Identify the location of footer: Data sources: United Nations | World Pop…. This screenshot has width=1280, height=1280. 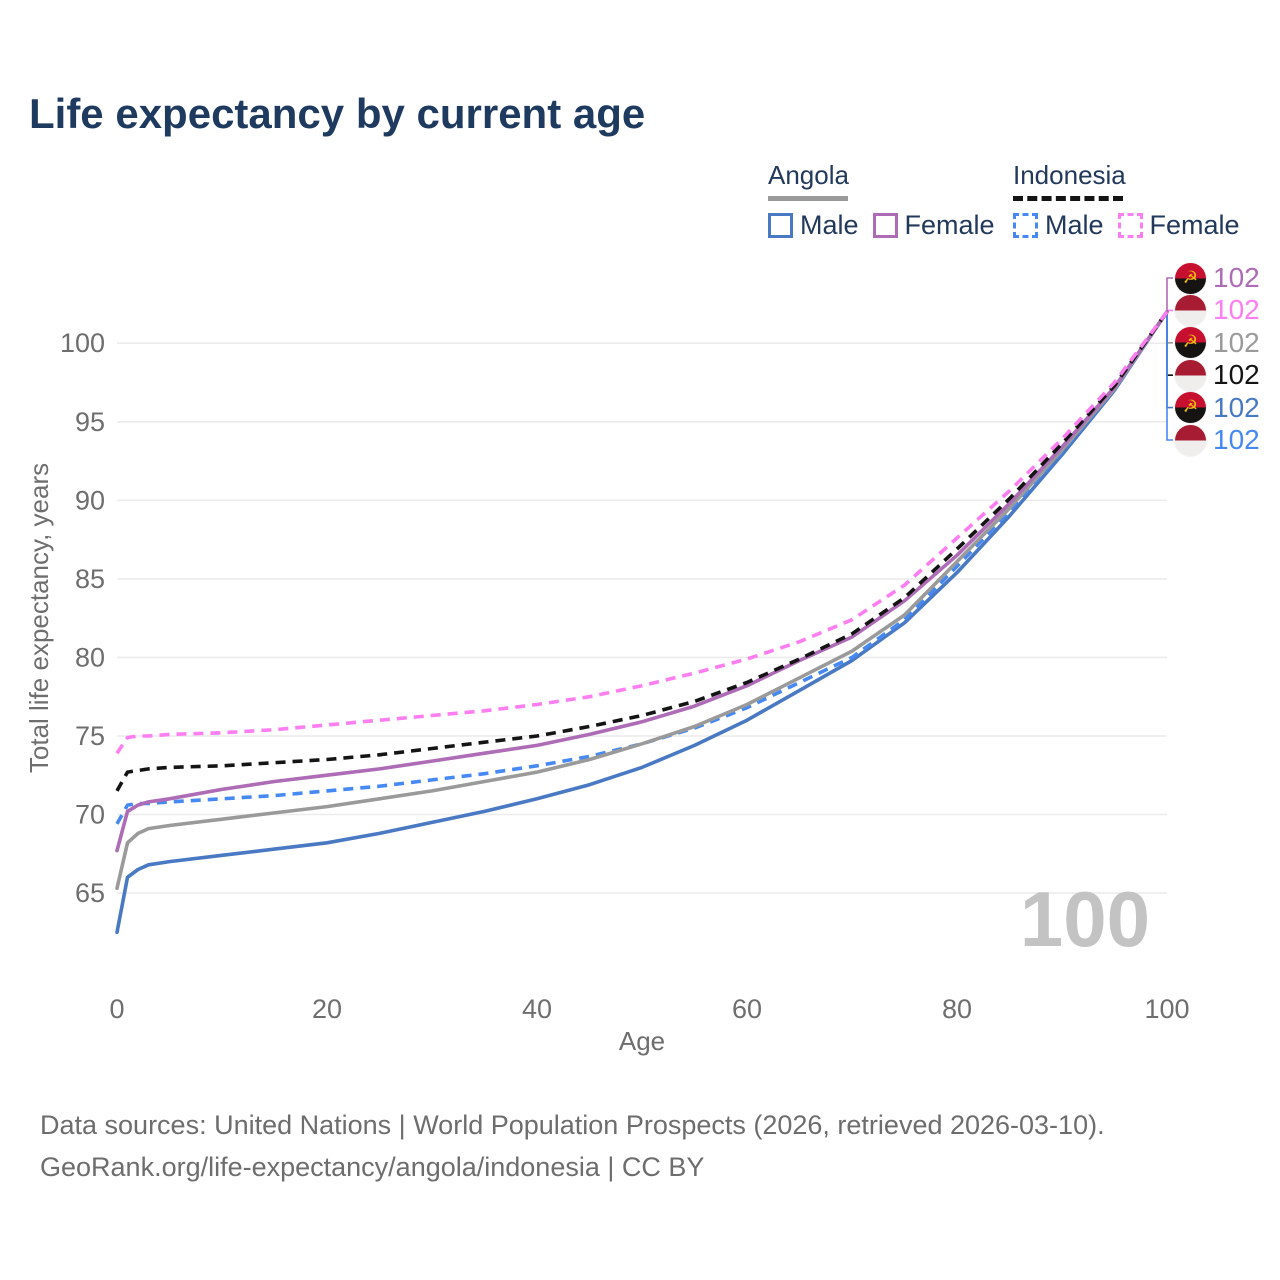
(572, 1146).